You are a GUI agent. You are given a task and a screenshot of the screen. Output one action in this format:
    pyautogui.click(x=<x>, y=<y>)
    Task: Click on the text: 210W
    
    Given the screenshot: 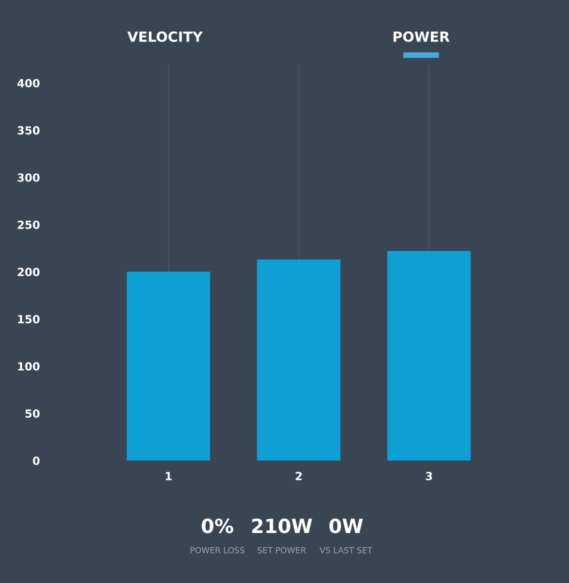 What is the action you would take?
    pyautogui.click(x=282, y=526)
    